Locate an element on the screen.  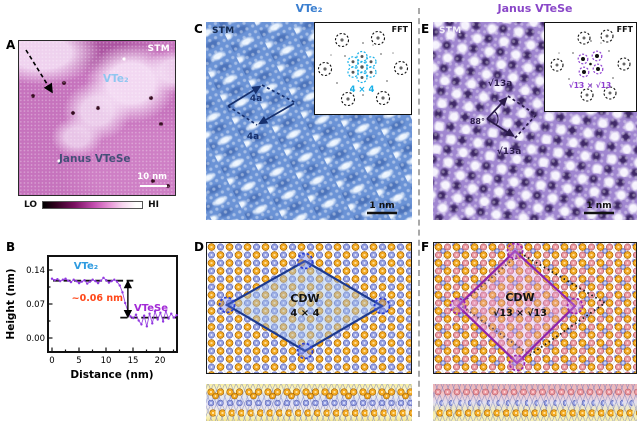
xtick-5: 5 is located at coordinates (78, 361).